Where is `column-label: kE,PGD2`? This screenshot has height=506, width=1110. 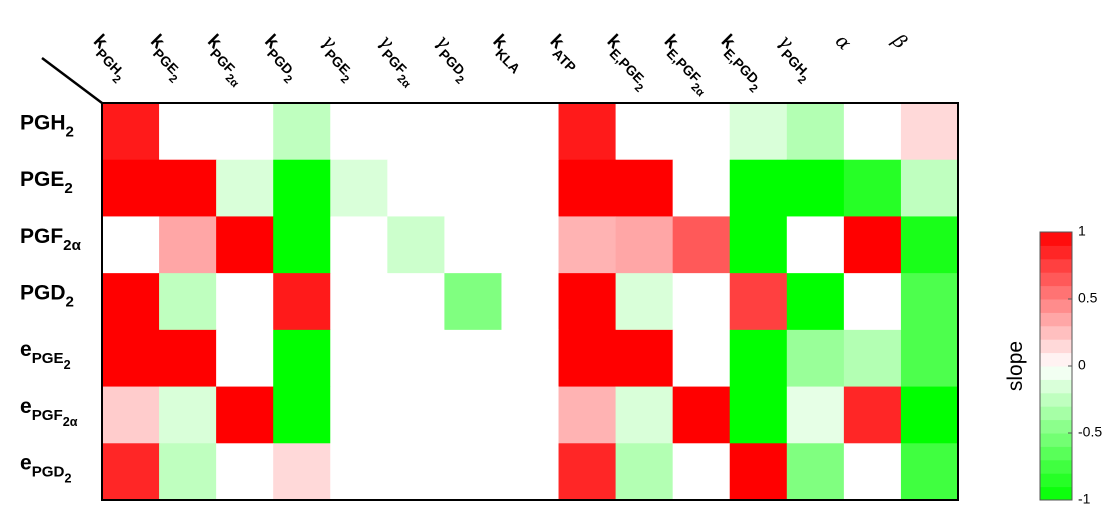 column-label: kE,PGD2 is located at coordinates (741, 63).